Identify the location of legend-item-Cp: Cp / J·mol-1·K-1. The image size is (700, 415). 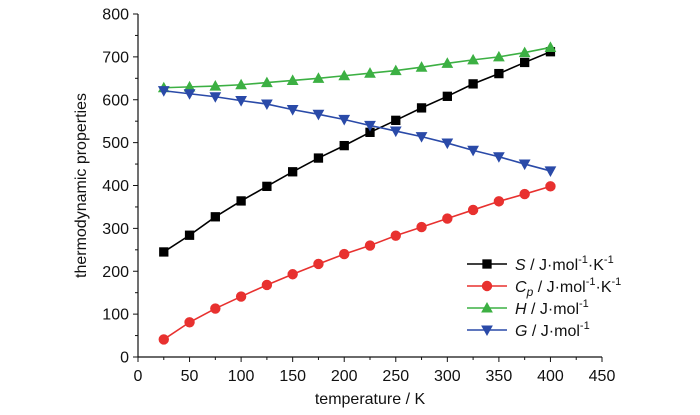
(544, 287).